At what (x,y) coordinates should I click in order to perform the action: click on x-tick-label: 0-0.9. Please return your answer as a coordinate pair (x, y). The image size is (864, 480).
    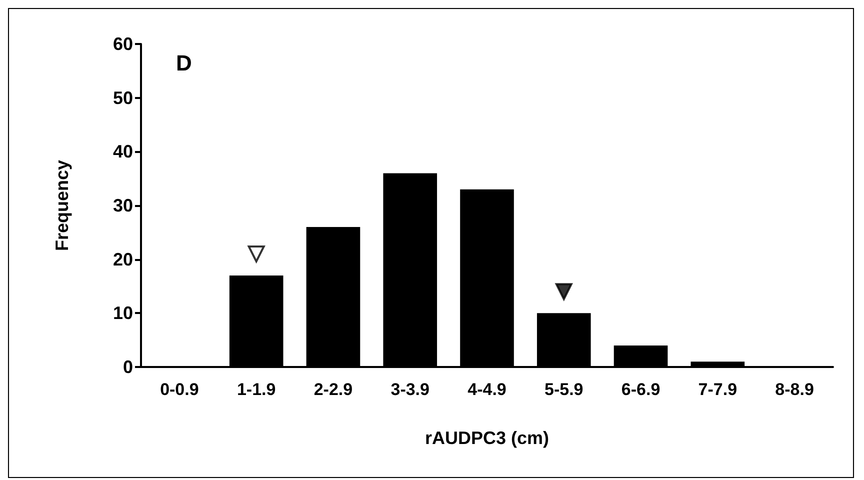
    Looking at the image, I should click on (179, 389).